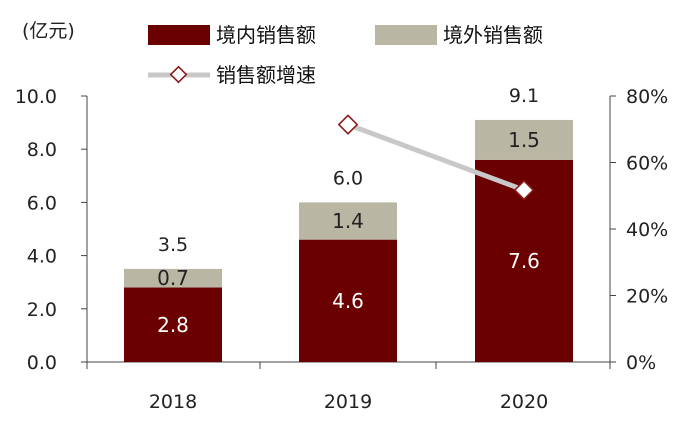  I want to click on y-left-tick-label: 6.0, so click(42, 203).